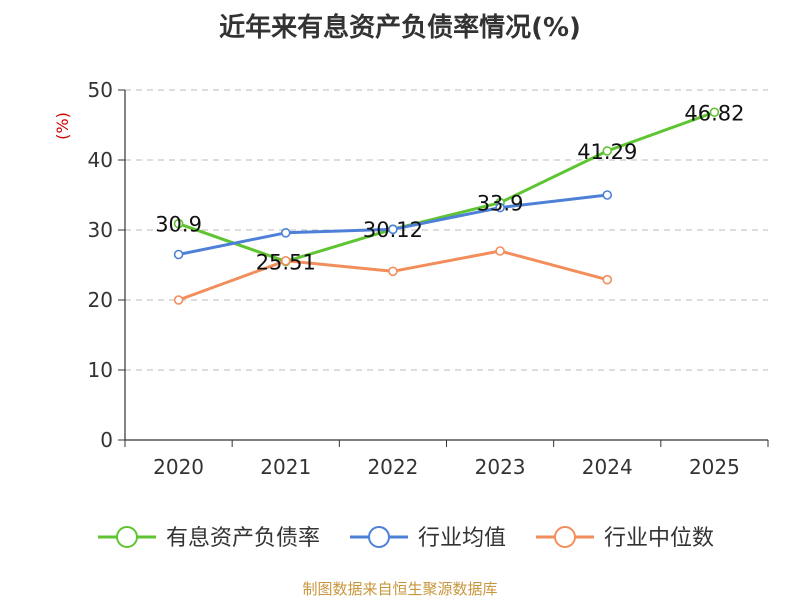 The height and width of the screenshot is (600, 800). What do you see at coordinates (100, 300) in the screenshot?
I see `y-tick-label: 20` at bounding box center [100, 300].